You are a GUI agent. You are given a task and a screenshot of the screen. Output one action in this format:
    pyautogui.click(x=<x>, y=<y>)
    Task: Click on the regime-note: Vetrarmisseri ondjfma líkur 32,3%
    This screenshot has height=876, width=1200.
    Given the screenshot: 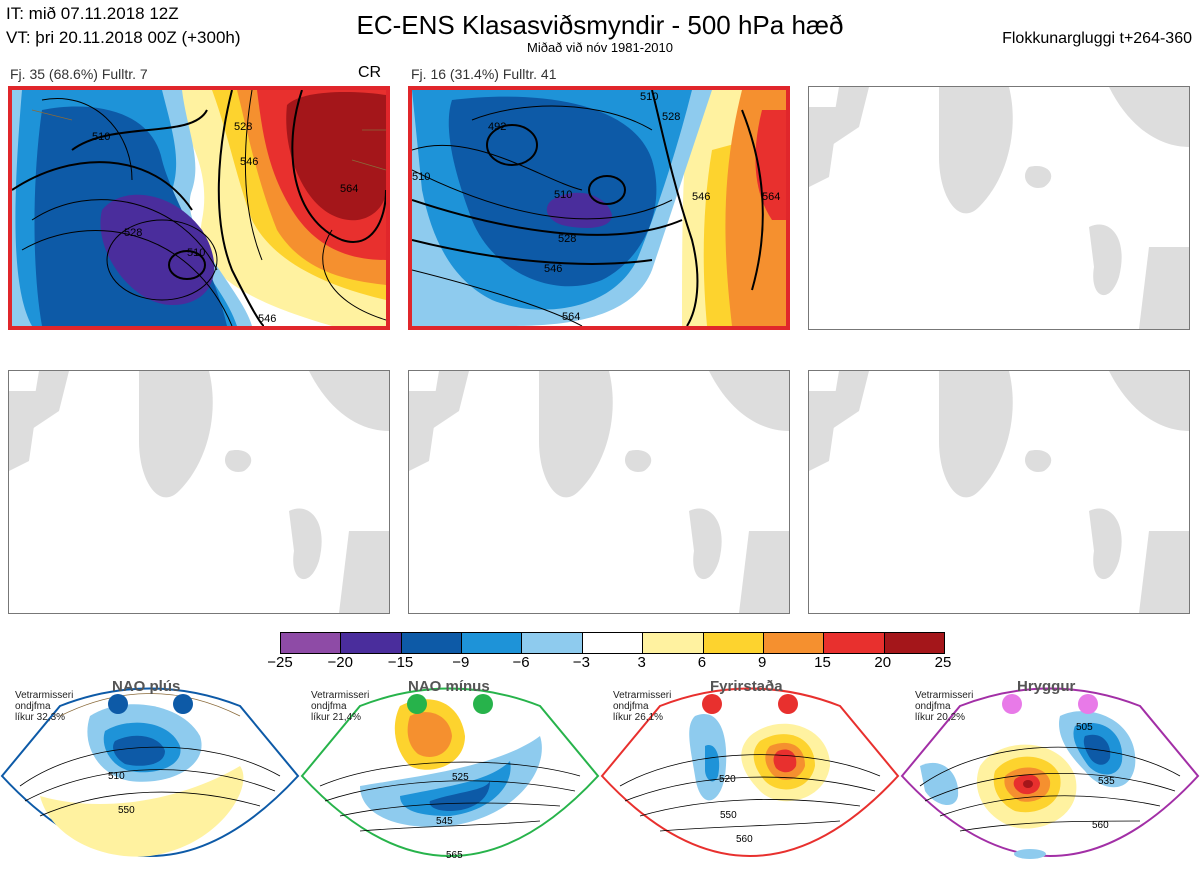 What is the action you would take?
    pyautogui.click(x=44, y=706)
    